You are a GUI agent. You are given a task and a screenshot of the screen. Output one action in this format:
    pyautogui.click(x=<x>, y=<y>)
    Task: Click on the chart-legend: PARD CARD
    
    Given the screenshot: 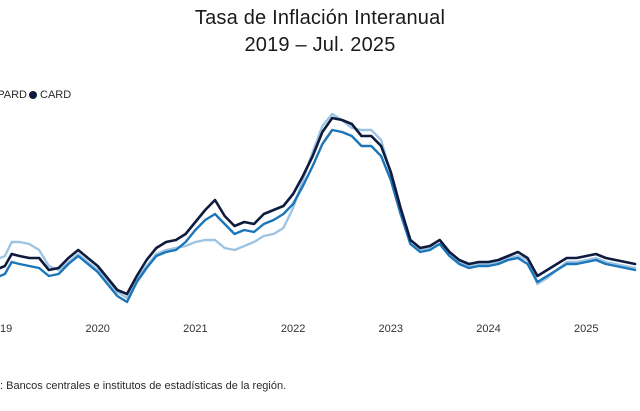 What is the action you would take?
    pyautogui.click(x=35, y=95)
    